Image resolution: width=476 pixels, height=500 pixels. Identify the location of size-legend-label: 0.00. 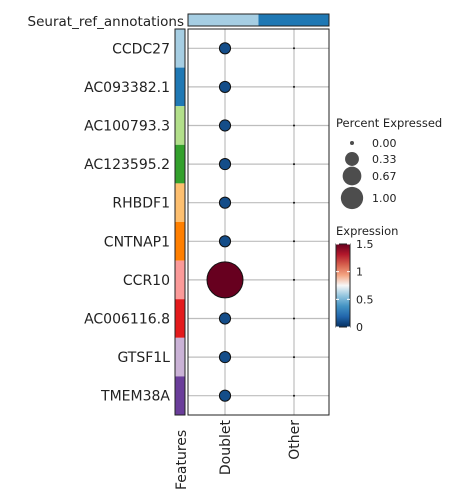
(384, 143).